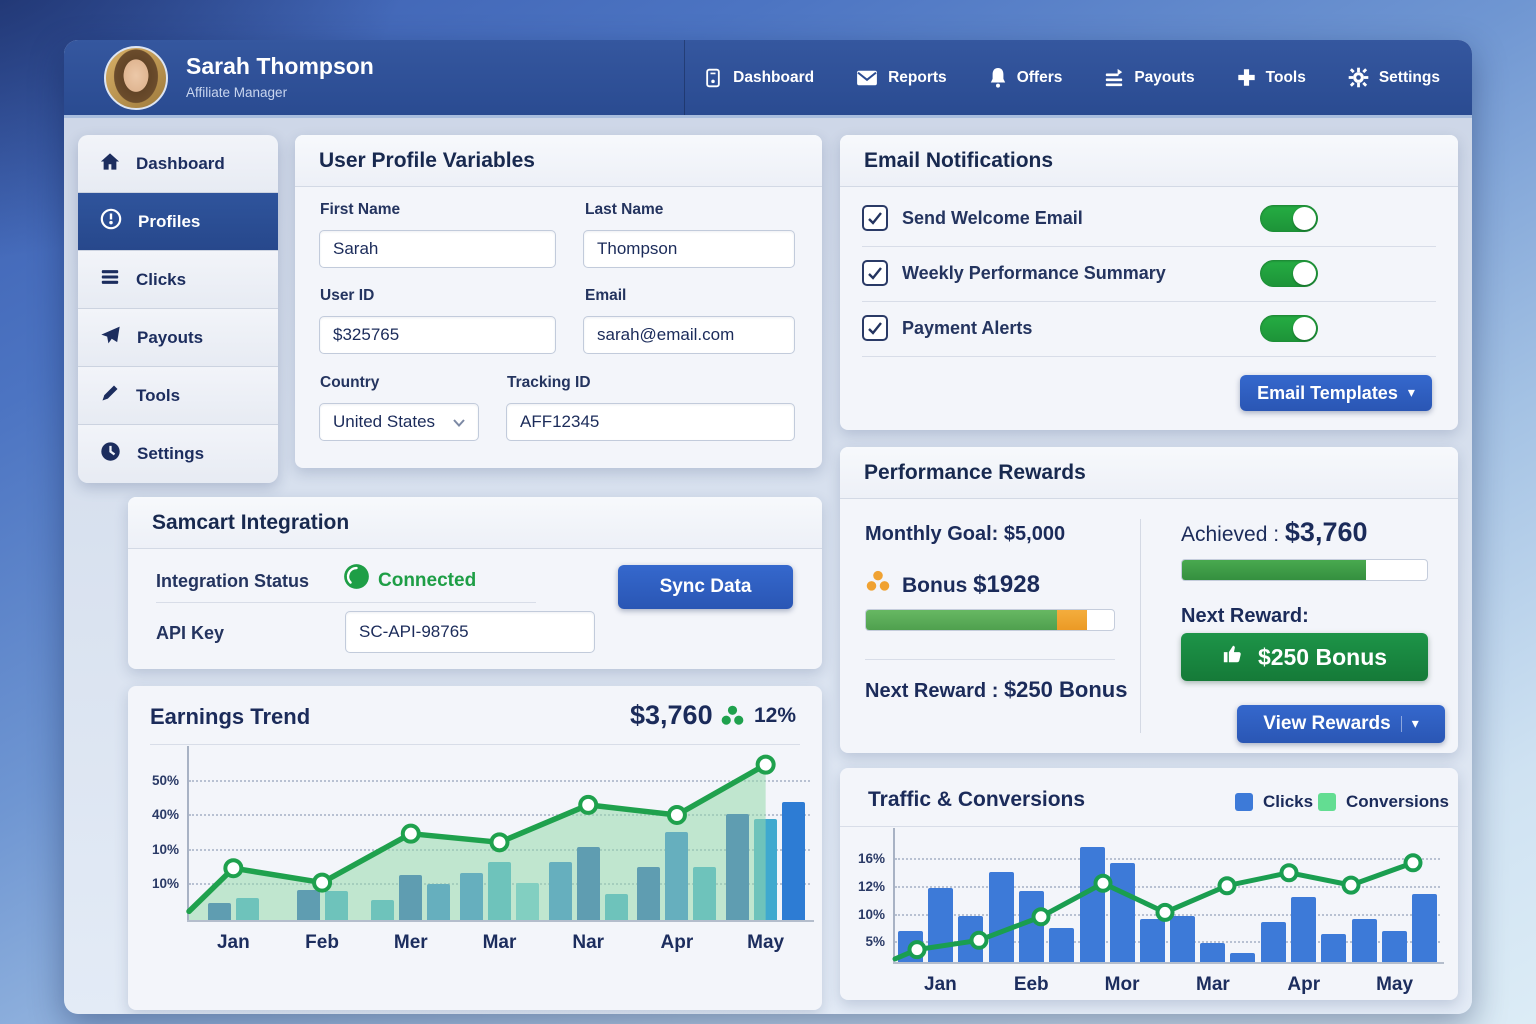  What do you see at coordinates (917, 77) in the screenshot?
I see `nav-label: Reports` at bounding box center [917, 77].